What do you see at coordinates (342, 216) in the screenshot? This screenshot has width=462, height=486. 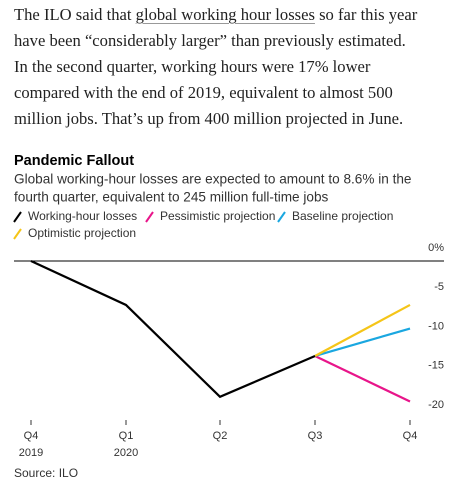 I see `legend-label: Baseline projection` at bounding box center [342, 216].